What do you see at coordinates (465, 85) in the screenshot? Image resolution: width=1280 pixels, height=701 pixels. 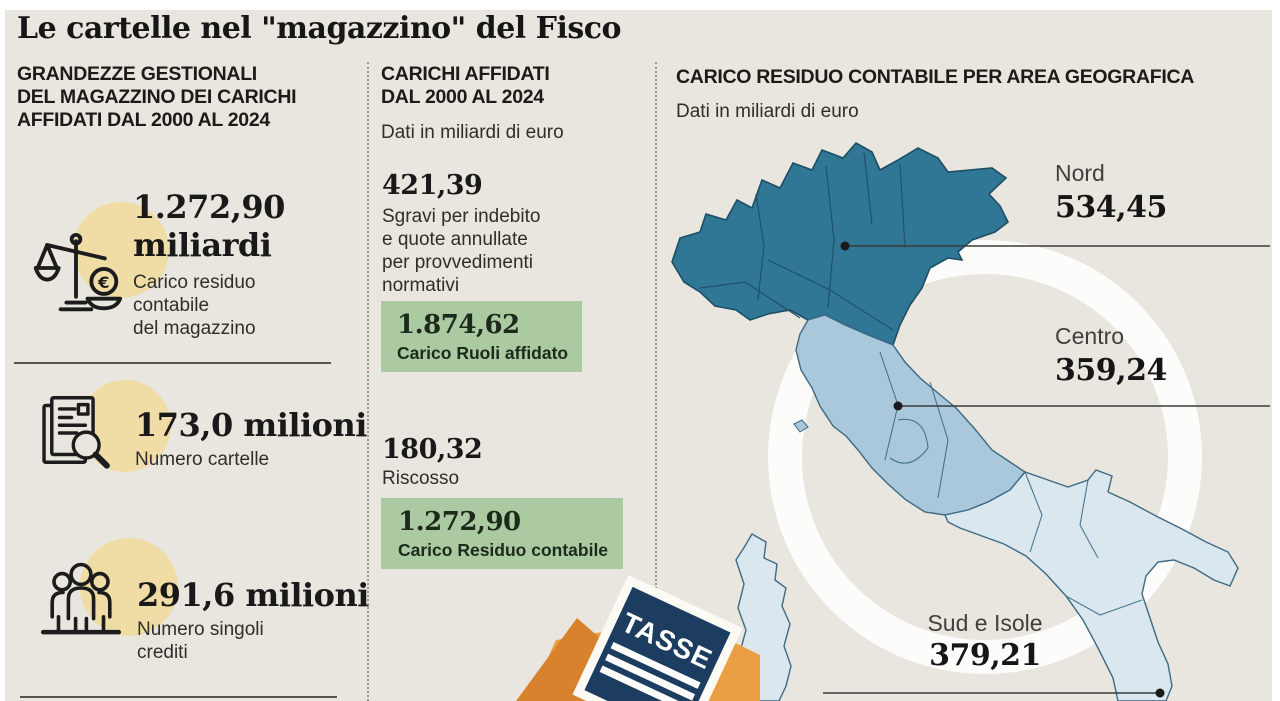 I see `middle-panel-header: CARICHI AFFIDATI DAL 2000 AL 2024` at bounding box center [465, 85].